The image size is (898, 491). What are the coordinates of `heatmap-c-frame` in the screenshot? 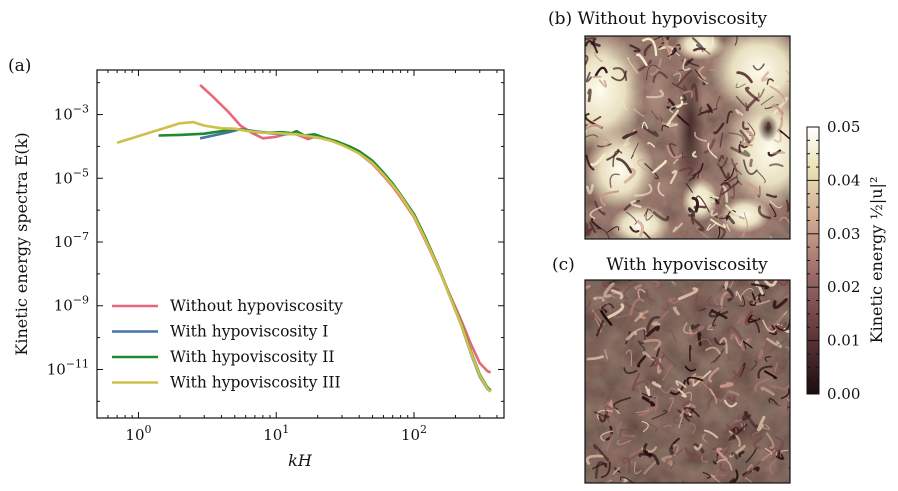 It's located at (687, 381).